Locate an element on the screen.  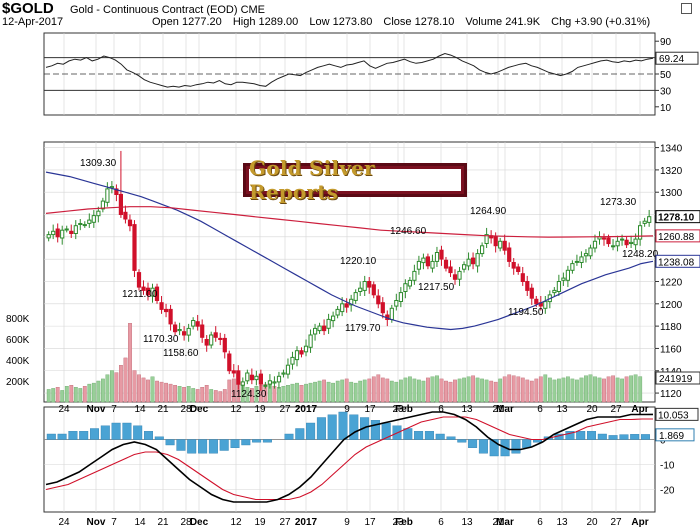
price-annotation: 1248.20 is located at coordinates (640, 254).